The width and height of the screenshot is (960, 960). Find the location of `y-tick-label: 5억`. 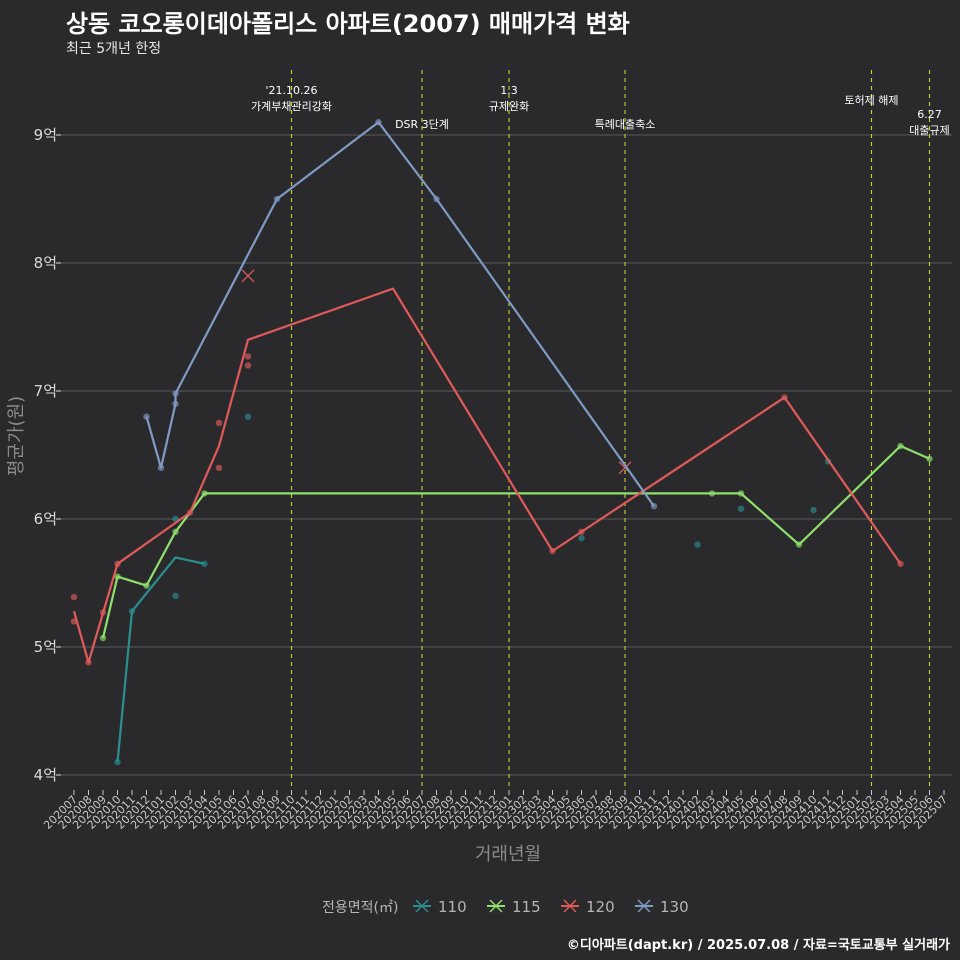

y-tick-label: 5억 is located at coordinates (45, 647).